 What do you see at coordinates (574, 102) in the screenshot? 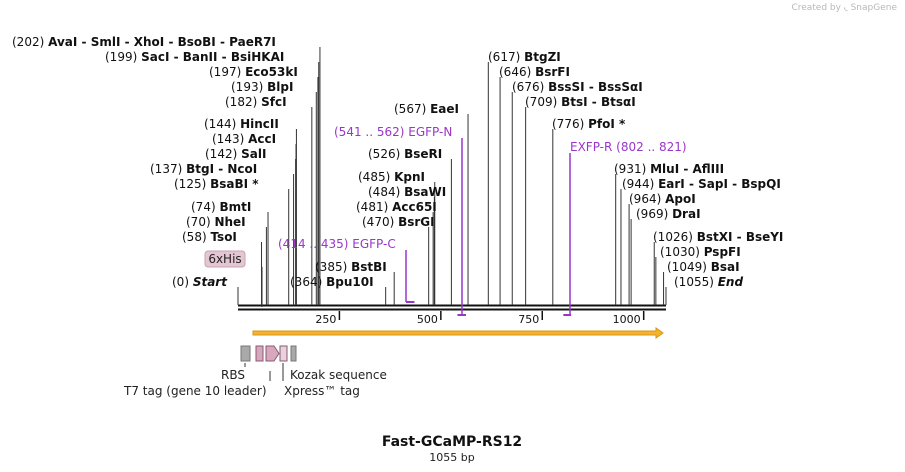
I see `enzyme-name-btsi: BtsI` at bounding box center [574, 102].